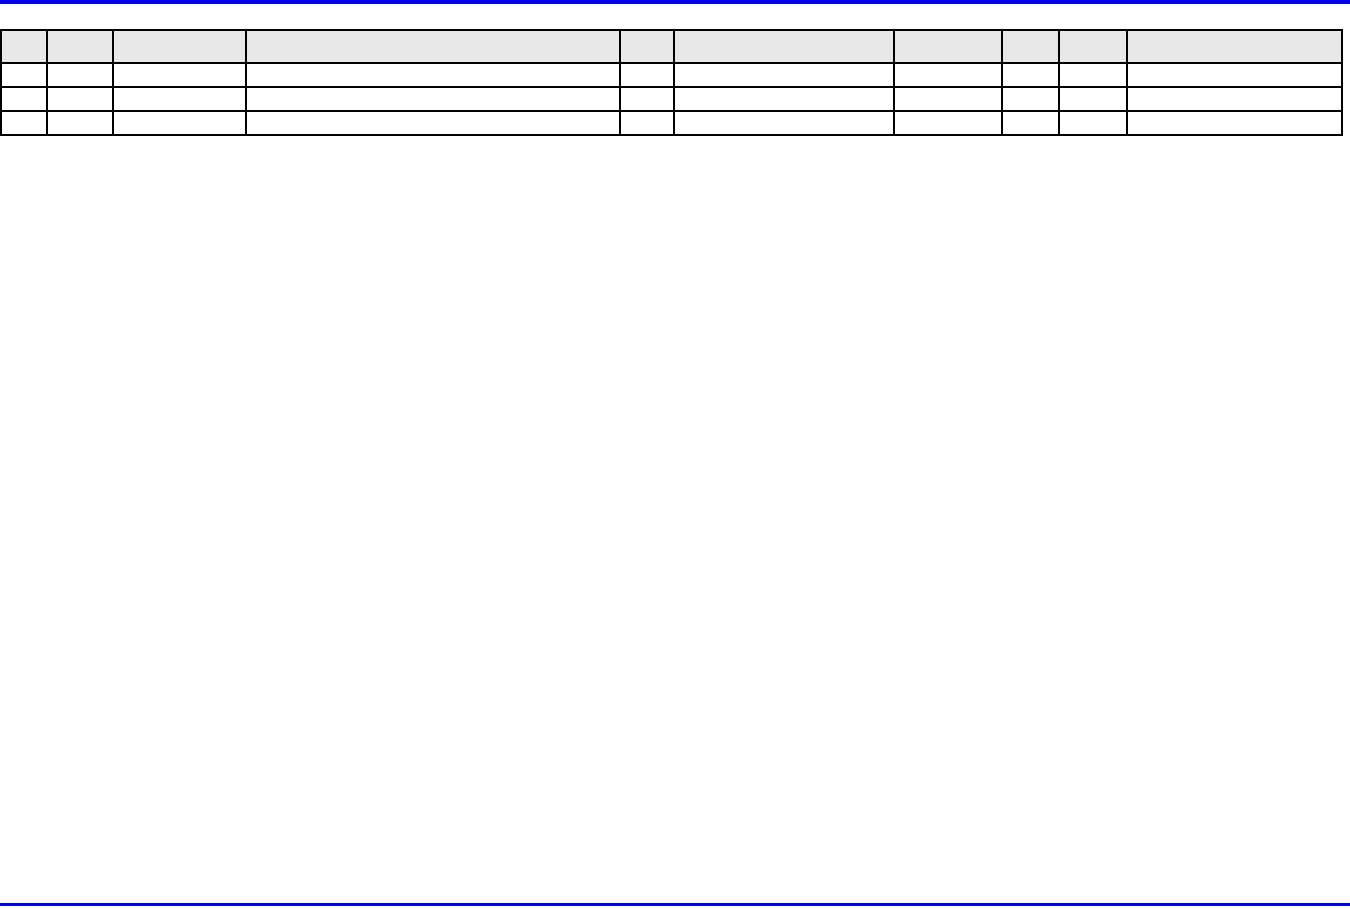 Image resolution: width=1350 pixels, height=909 pixels. I want to click on header-row, so click(671, 46).